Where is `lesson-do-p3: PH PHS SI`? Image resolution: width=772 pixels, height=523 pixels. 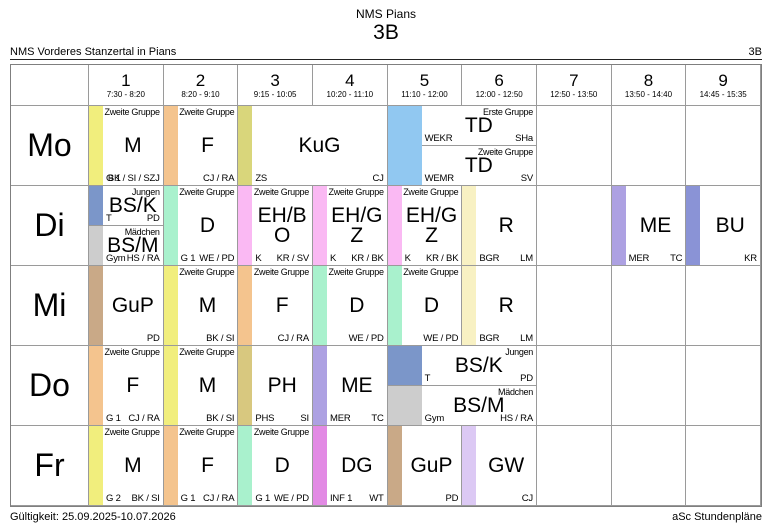
lesson-do-p3: PH PHS SI is located at coordinates (275, 386).